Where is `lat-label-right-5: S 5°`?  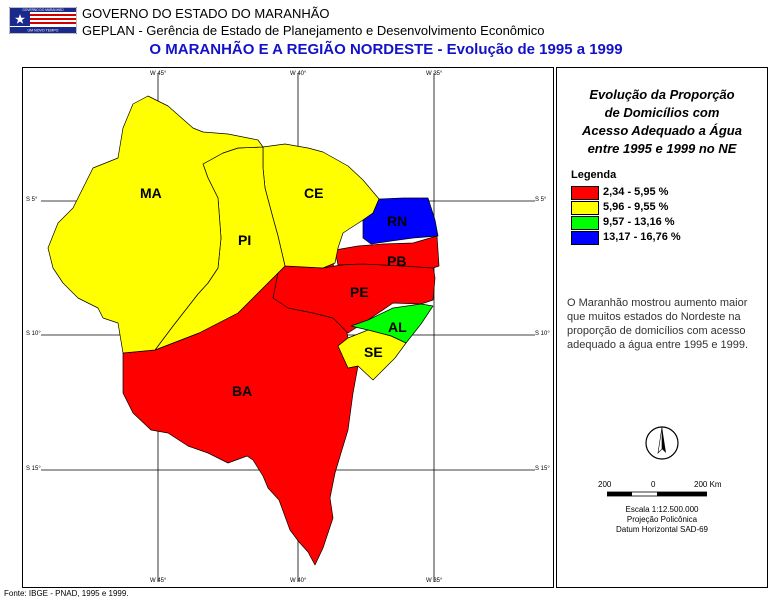
lat-label-right-5: S 5° is located at coordinates (541, 200).